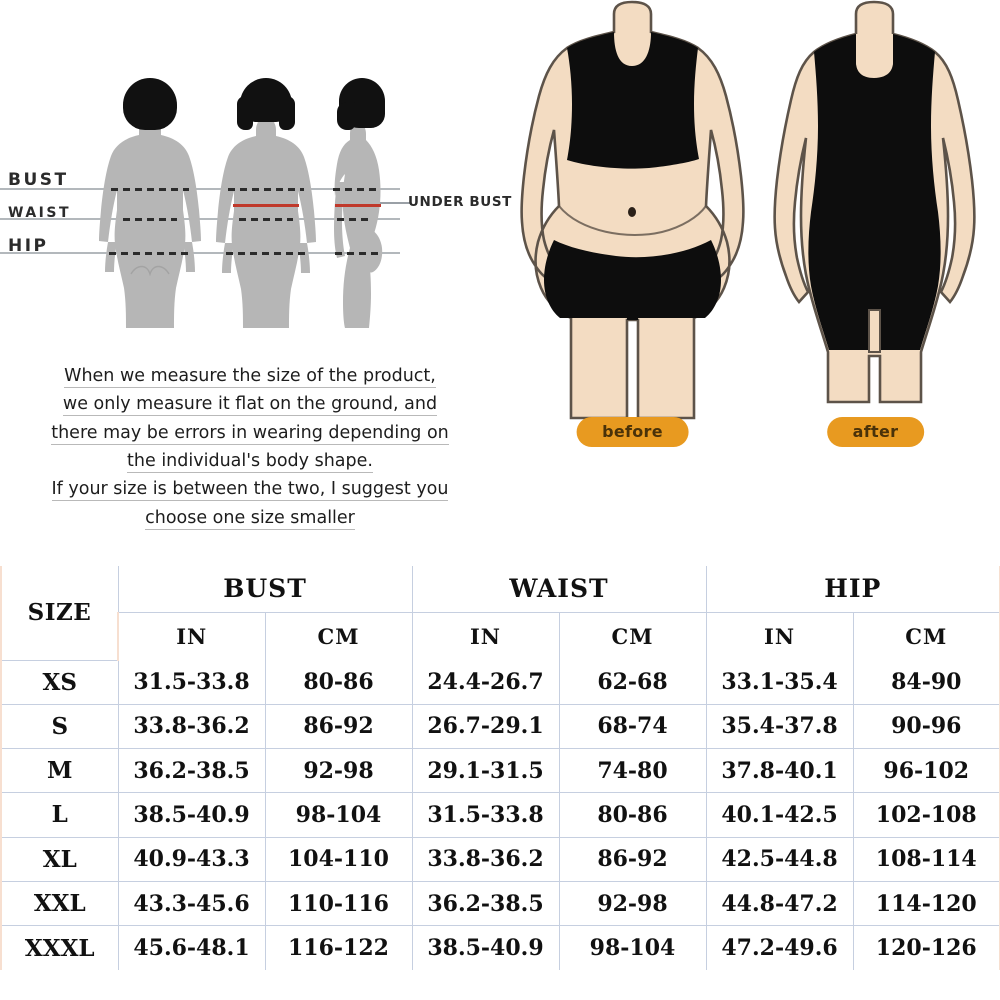 The height and width of the screenshot is (1000, 1000). Describe the element at coordinates (338, 726) in the screenshot. I see `cell-bust-cm: 86-92` at that location.